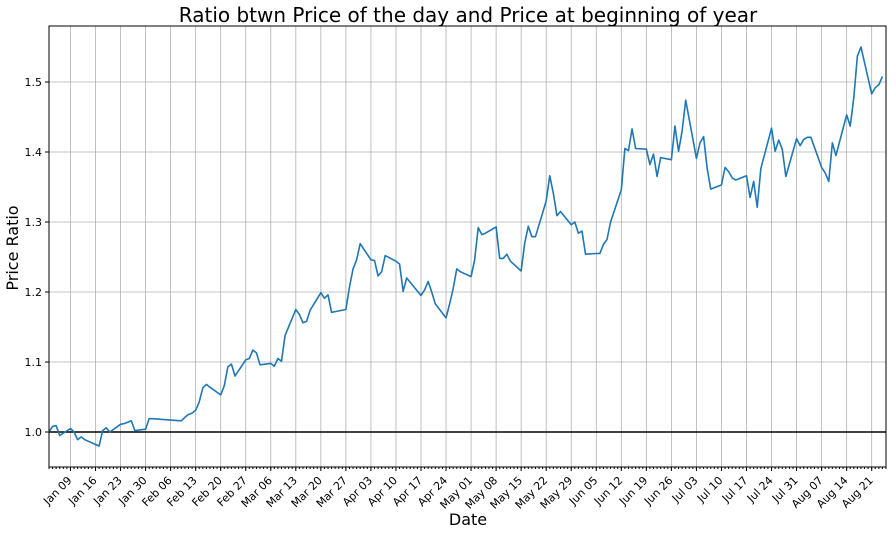 The height and width of the screenshot is (534, 896). Describe the element at coordinates (34, 152) in the screenshot. I see `y-tick-label: 1.4` at that location.